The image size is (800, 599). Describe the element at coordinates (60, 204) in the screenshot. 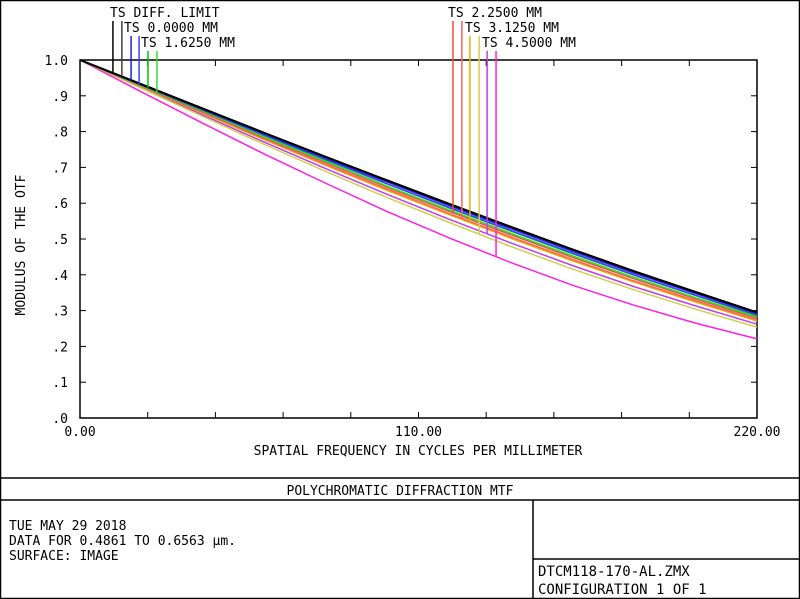

I see `y-tick-label: .6` at that location.